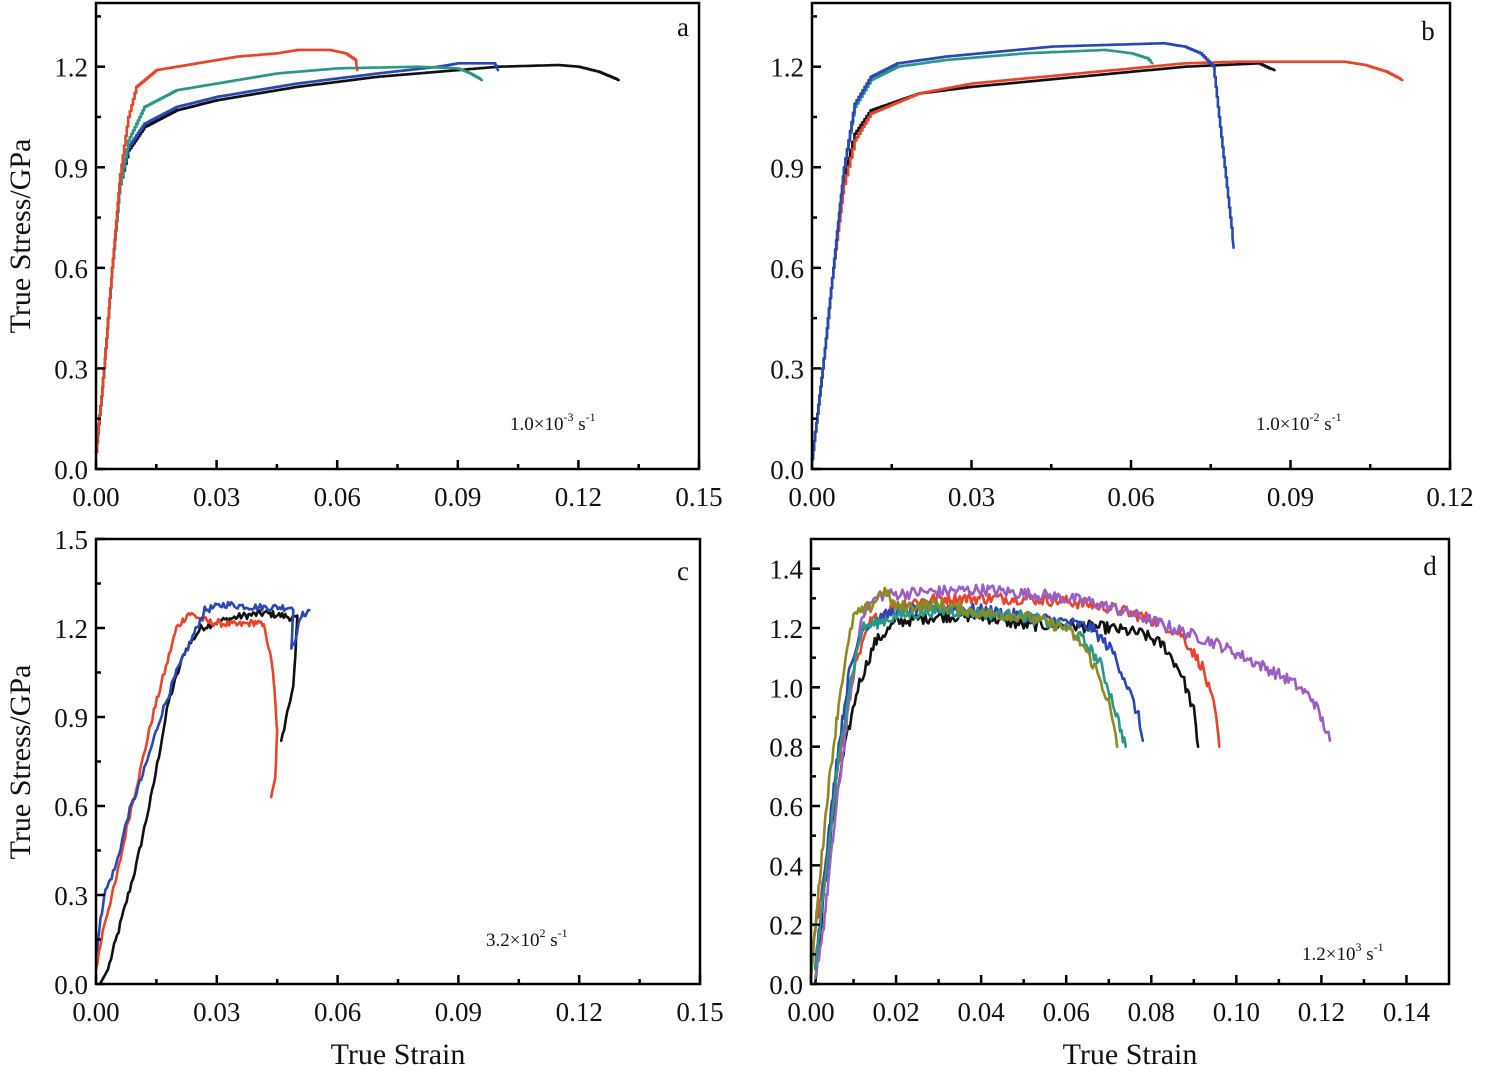 This screenshot has width=1491, height=1082. What do you see at coordinates (579, 1012) in the screenshot?
I see `panel-c-xtick-label: 0.12` at bounding box center [579, 1012].